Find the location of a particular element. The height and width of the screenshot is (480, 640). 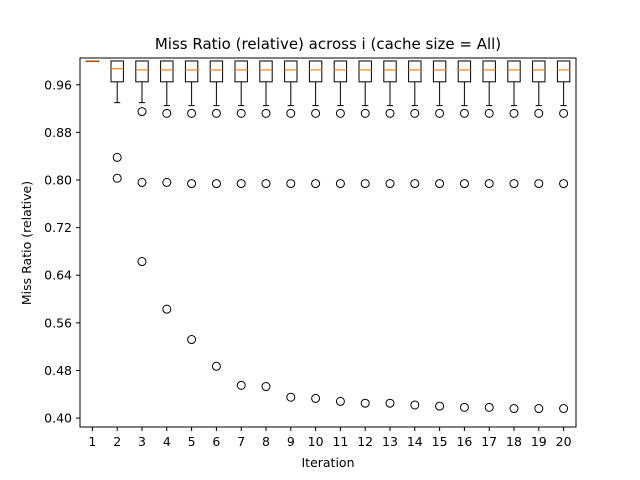

x-tick-label: 8 is located at coordinates (266, 441).